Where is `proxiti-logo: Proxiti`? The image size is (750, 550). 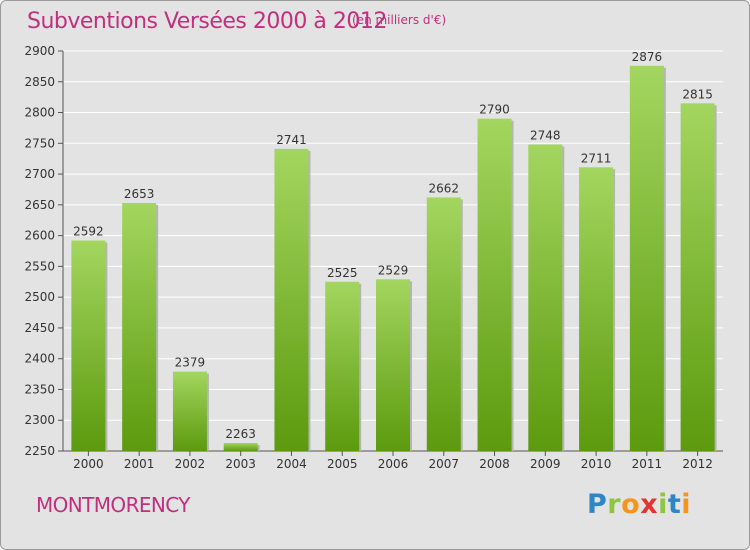
proxiti-logo: Proxiti is located at coordinates (639, 504).